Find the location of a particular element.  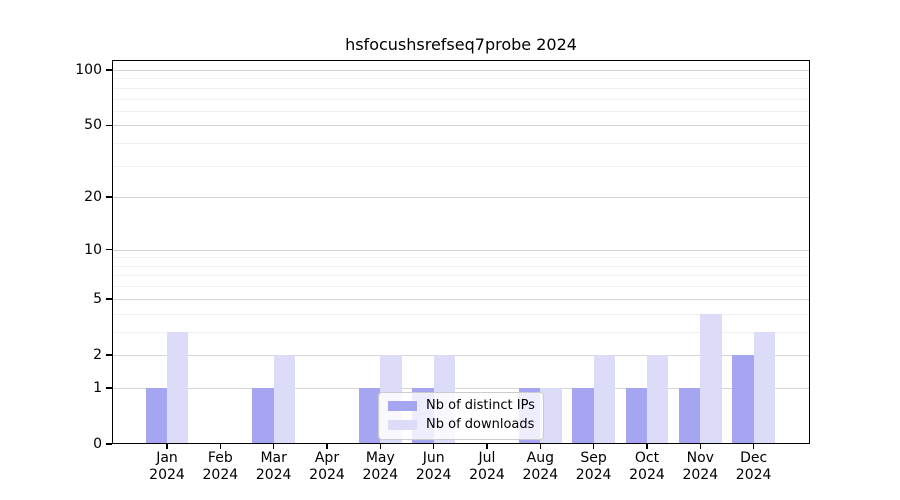

y-tick-label-2: 2 is located at coordinates (97, 354).